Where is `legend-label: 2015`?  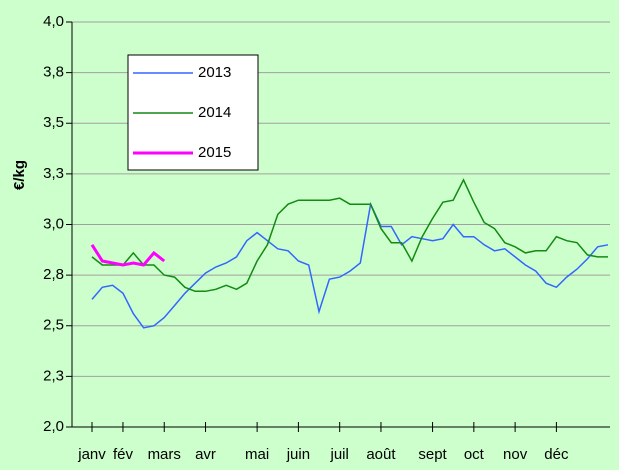 legend-label: 2015 is located at coordinates (214, 152).